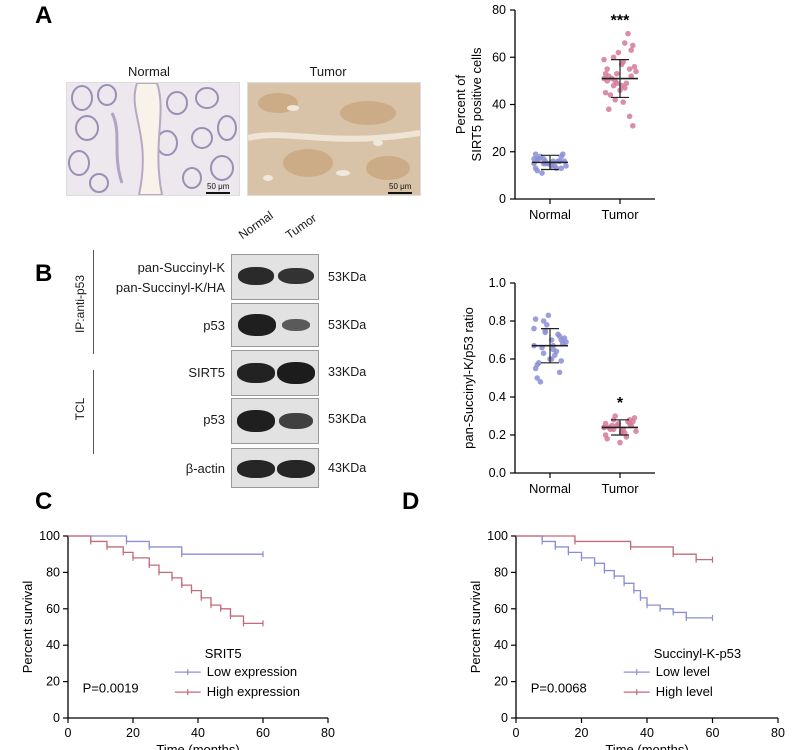 This screenshot has height=750, width=800. Describe the element at coordinates (214, 325) in the screenshot. I see `blot-row-label-2: p53` at that location.